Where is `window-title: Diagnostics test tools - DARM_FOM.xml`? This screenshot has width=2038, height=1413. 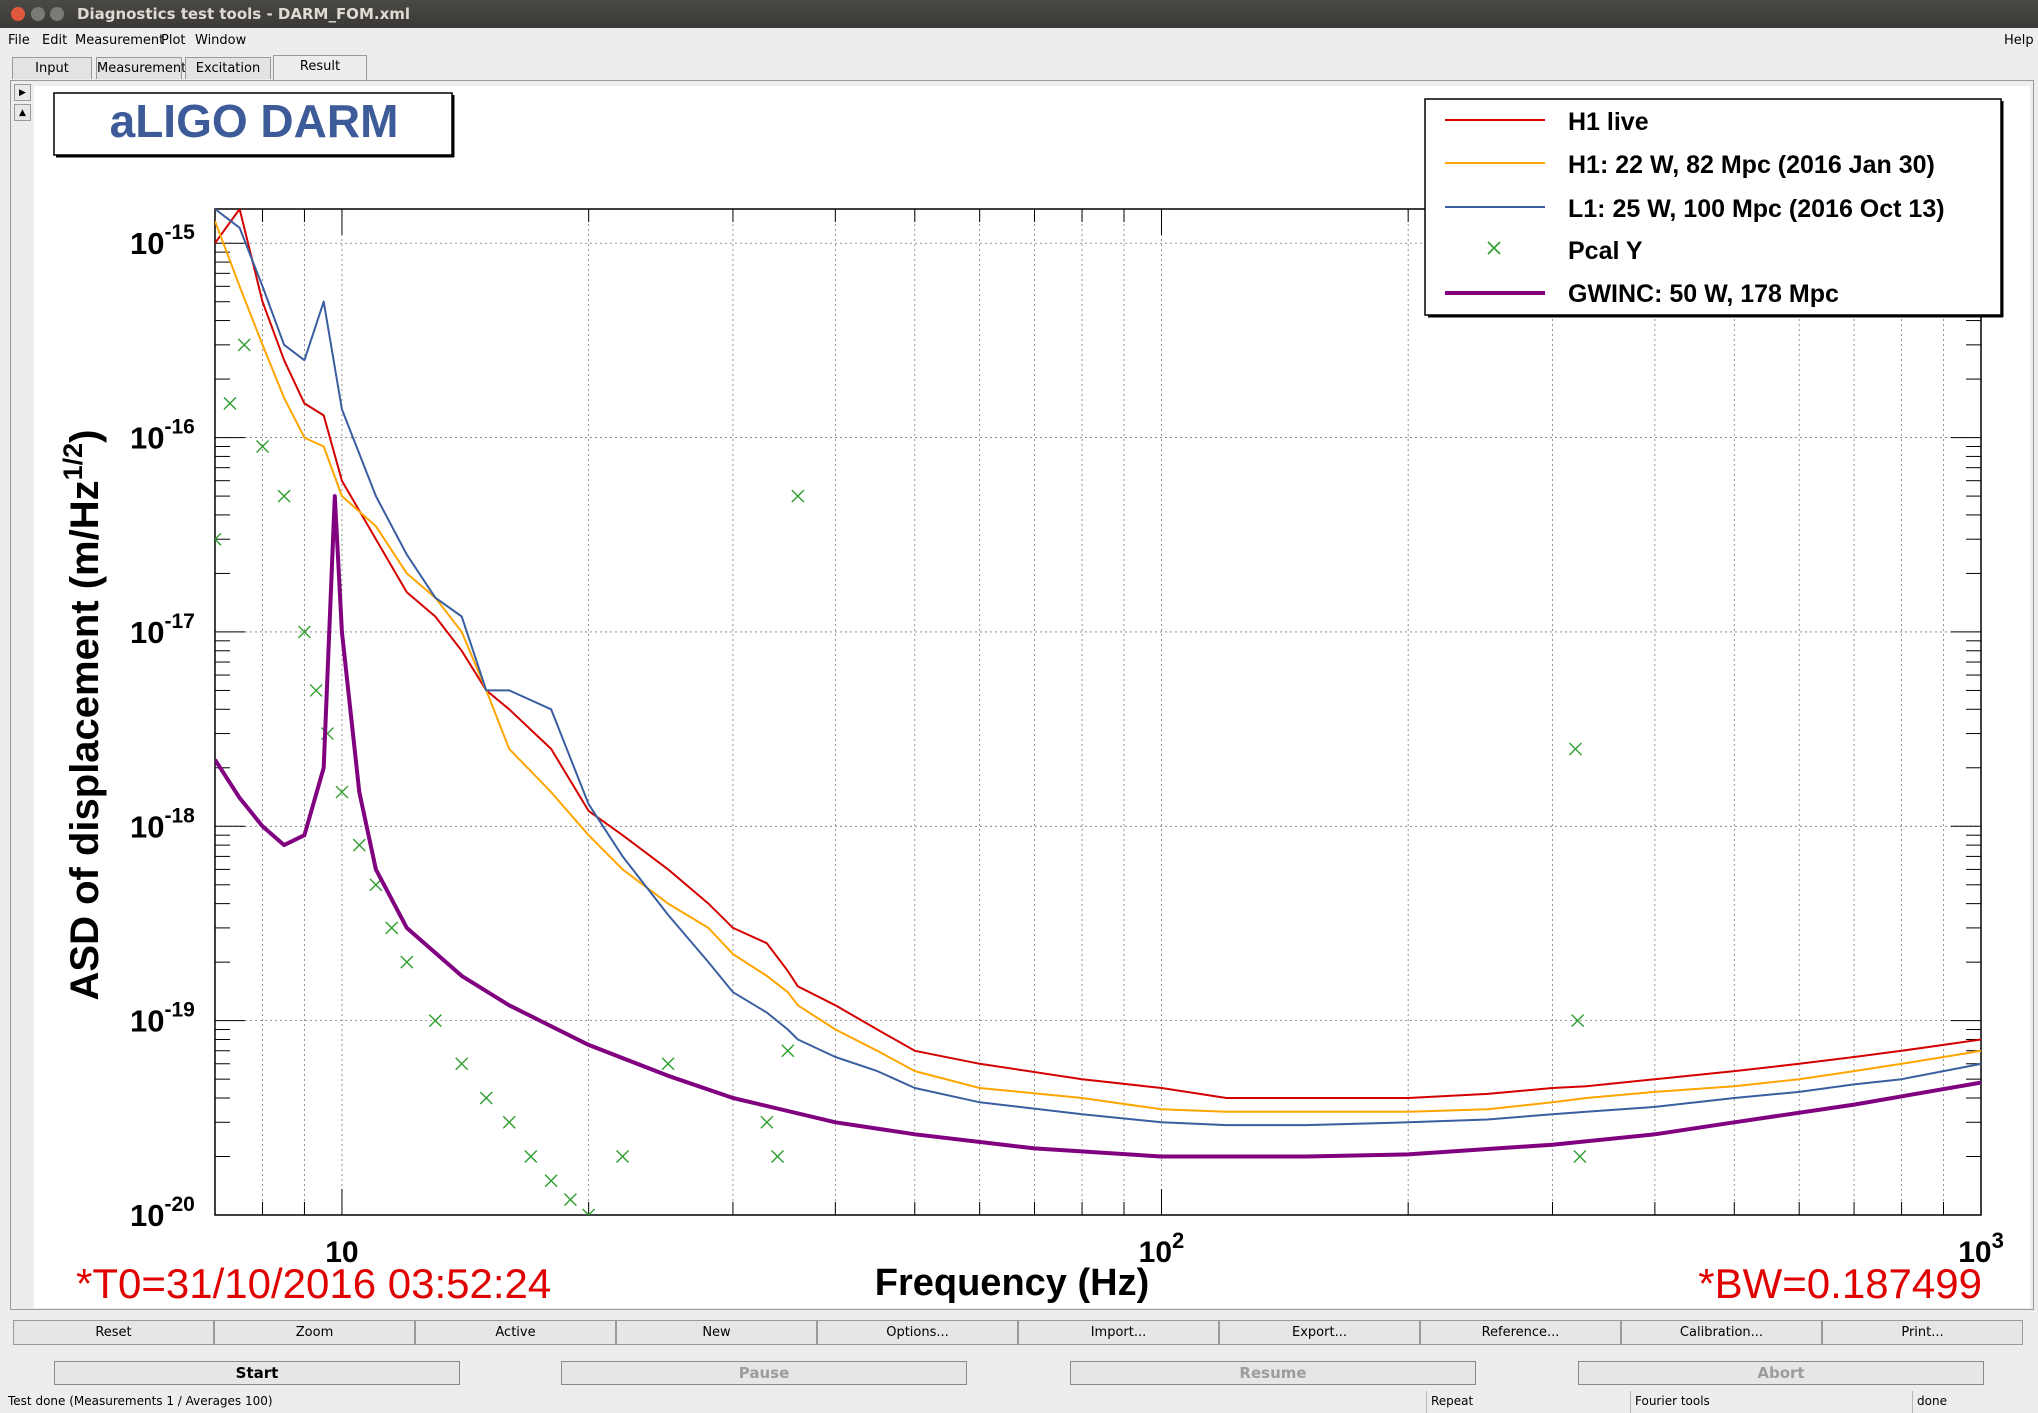
window-title: Diagnostics test tools - DARM_FOM.xml is located at coordinates (244, 14).